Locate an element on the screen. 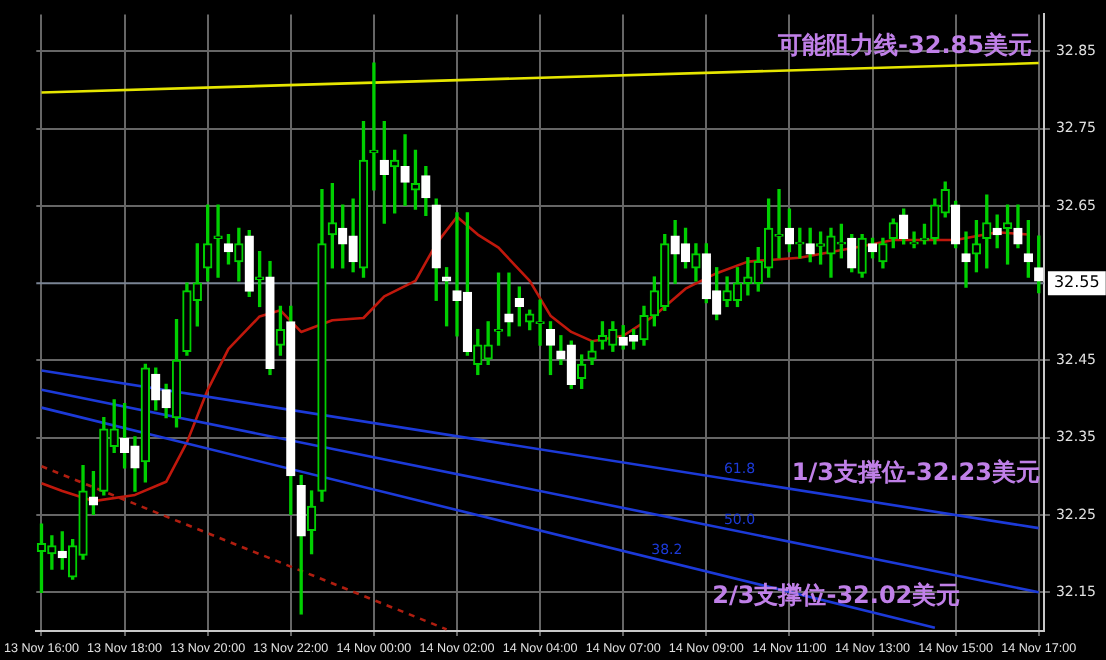 The width and height of the screenshot is (1106, 660). annotation: 可能阻力线-32.85美元 is located at coordinates (904, 44).